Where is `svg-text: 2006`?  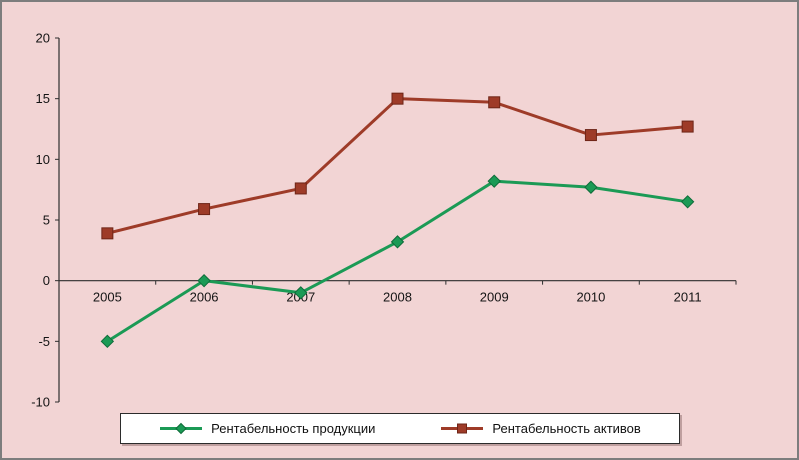 svg-text: 2006 is located at coordinates (204, 297).